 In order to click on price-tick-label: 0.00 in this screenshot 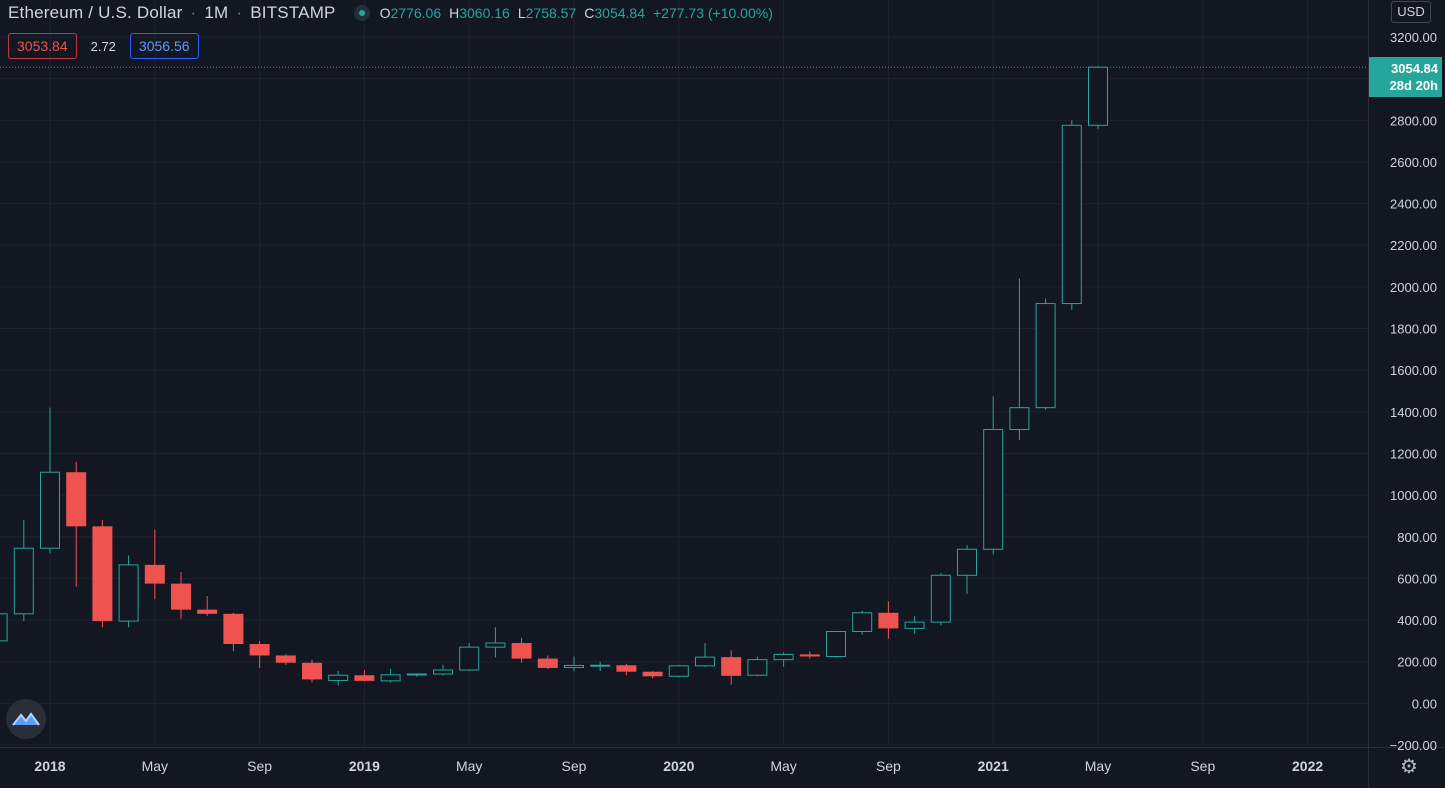, I will do `click(1424, 703)`.